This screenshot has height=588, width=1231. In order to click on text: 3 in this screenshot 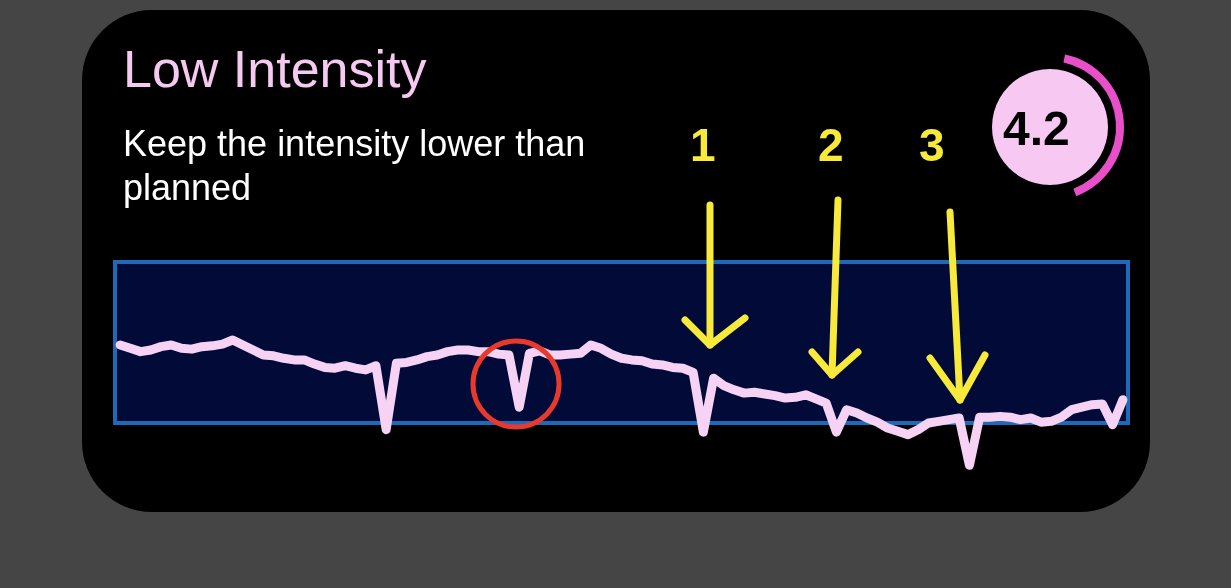, I will do `click(932, 145)`.